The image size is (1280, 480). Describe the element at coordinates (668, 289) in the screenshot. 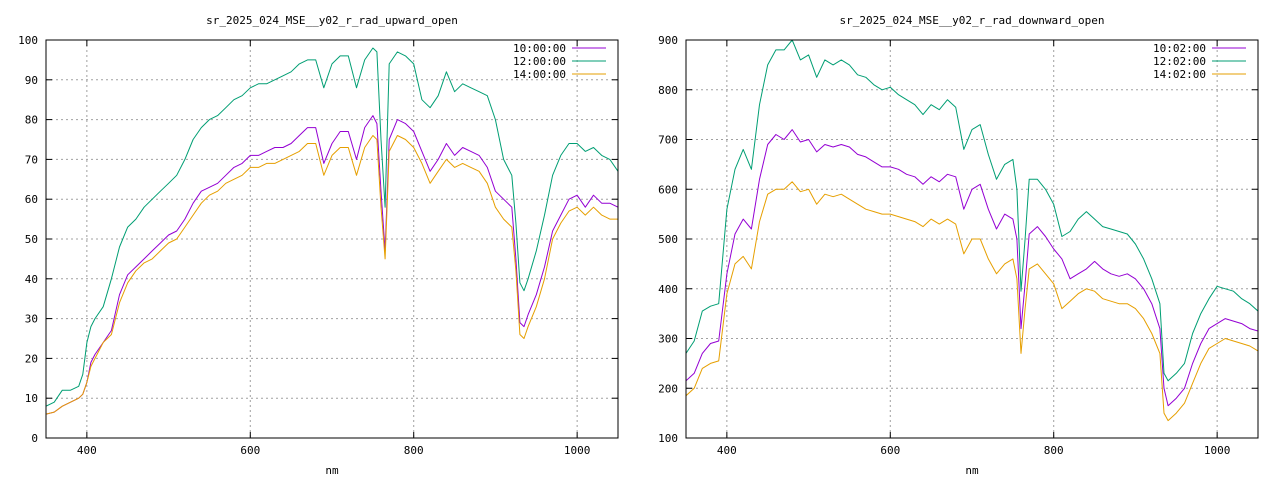

I see `y-tick-label: 400` at that location.